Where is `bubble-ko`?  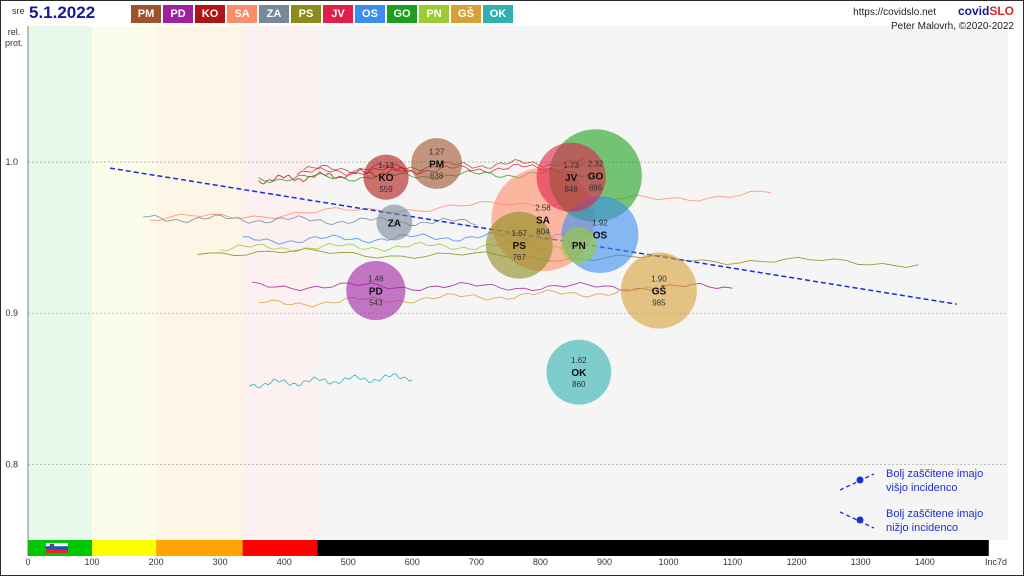 bubble-ko is located at coordinates (386, 177).